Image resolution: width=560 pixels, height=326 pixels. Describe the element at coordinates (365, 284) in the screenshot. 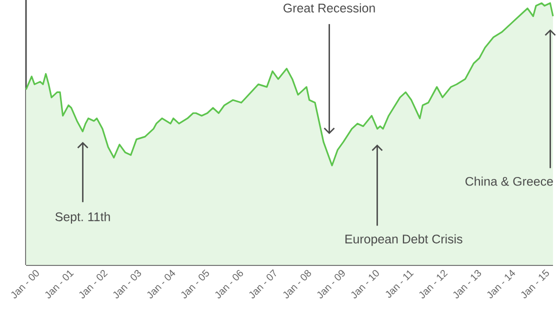

I see `x-tick-label: Jan - 10` at that location.